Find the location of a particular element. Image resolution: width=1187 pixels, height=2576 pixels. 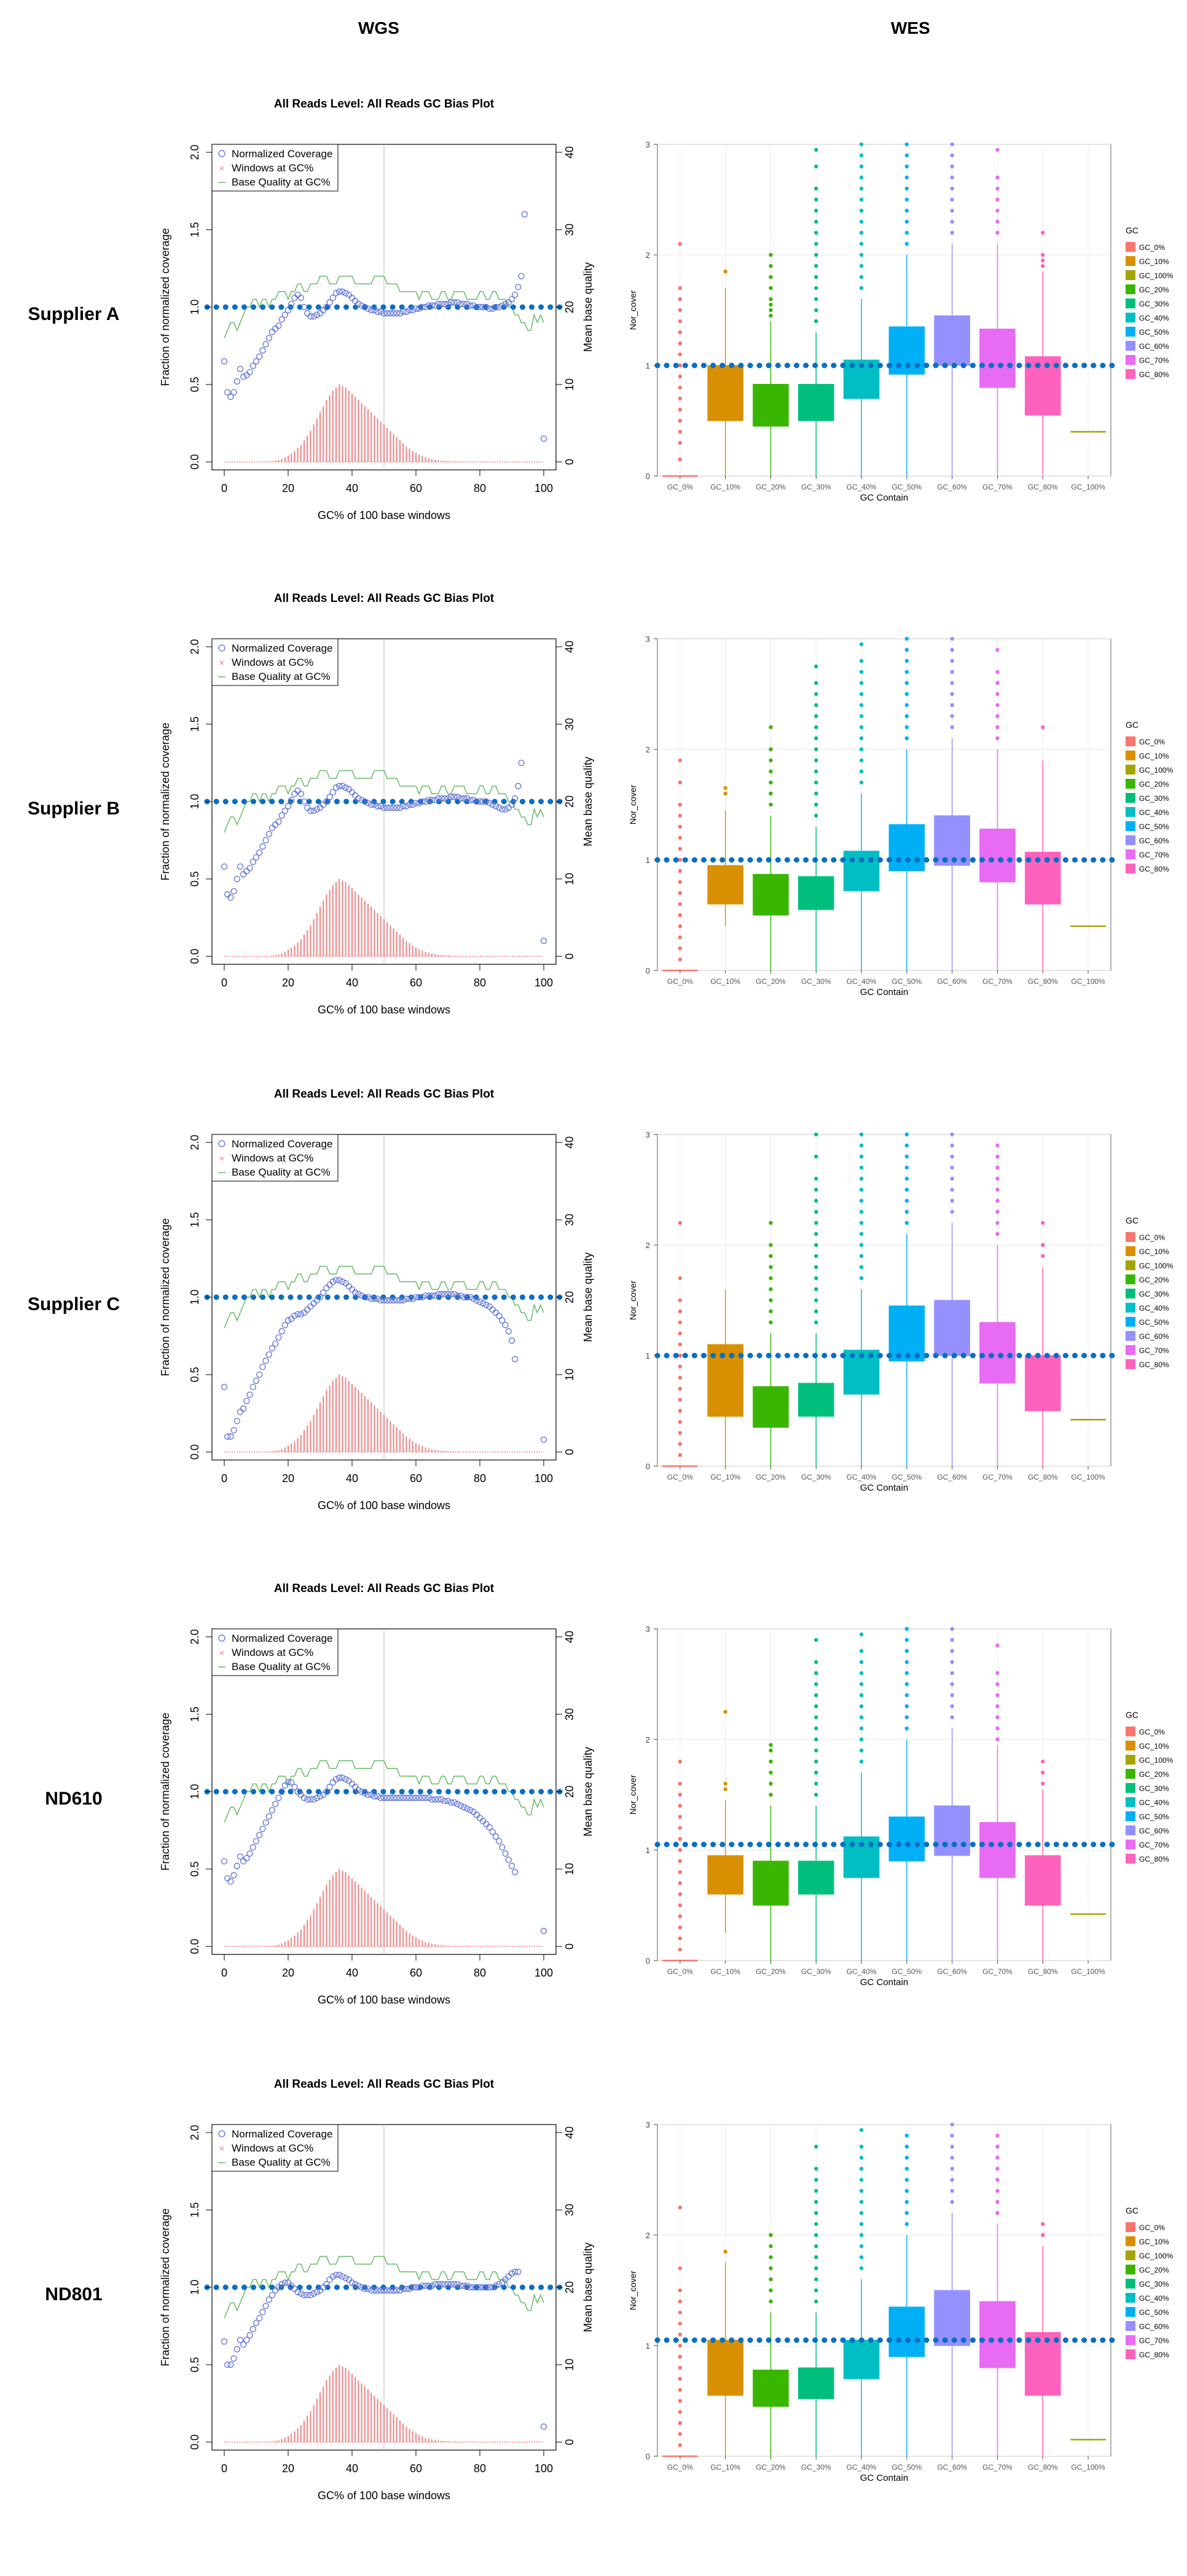

wgs-x-tick-label: 60 is located at coordinates (416, 983).